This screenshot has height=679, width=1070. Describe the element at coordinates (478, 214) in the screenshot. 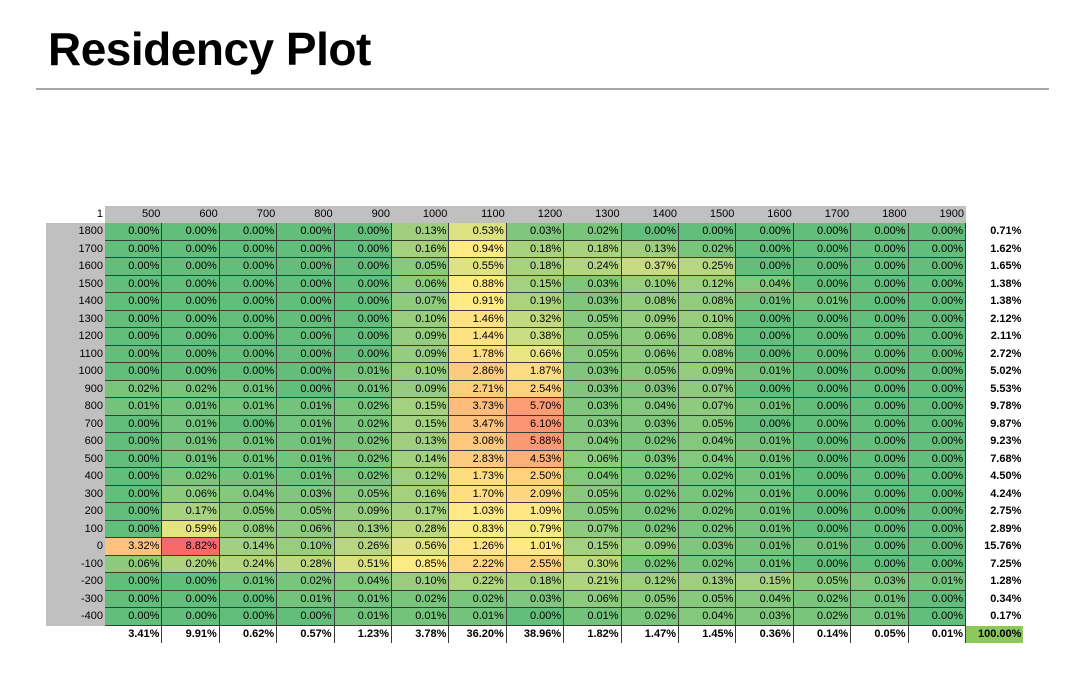

I see `x-tick-label: 1100` at that location.